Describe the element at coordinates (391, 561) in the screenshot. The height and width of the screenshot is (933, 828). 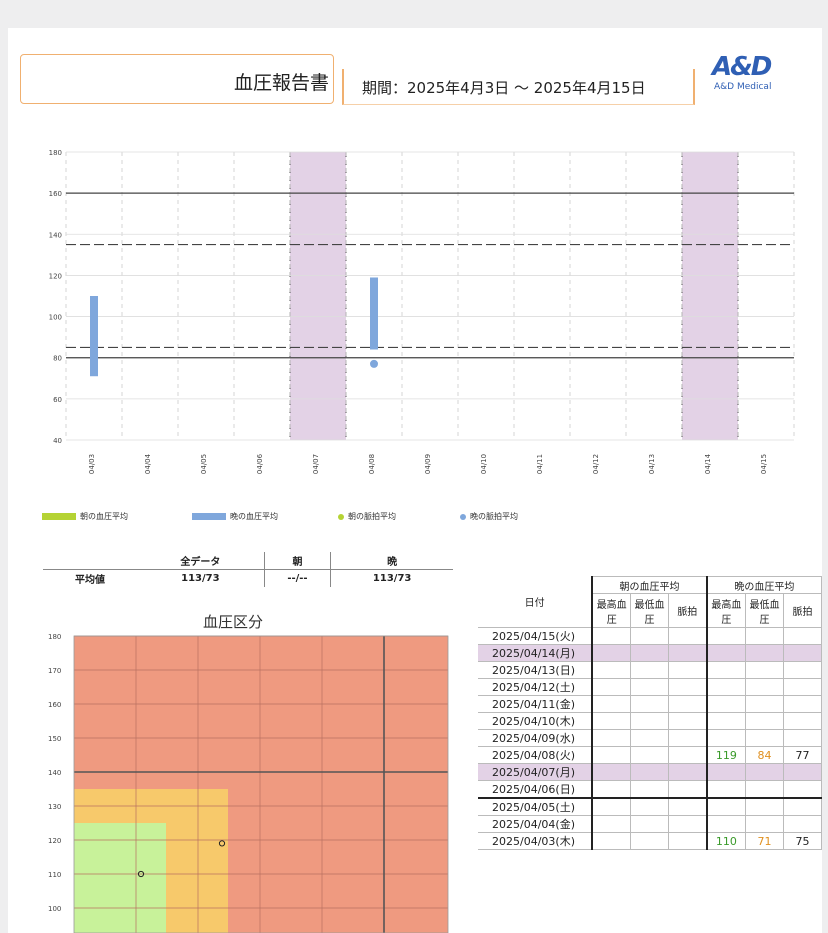
I see `col-evening: 晩` at that location.